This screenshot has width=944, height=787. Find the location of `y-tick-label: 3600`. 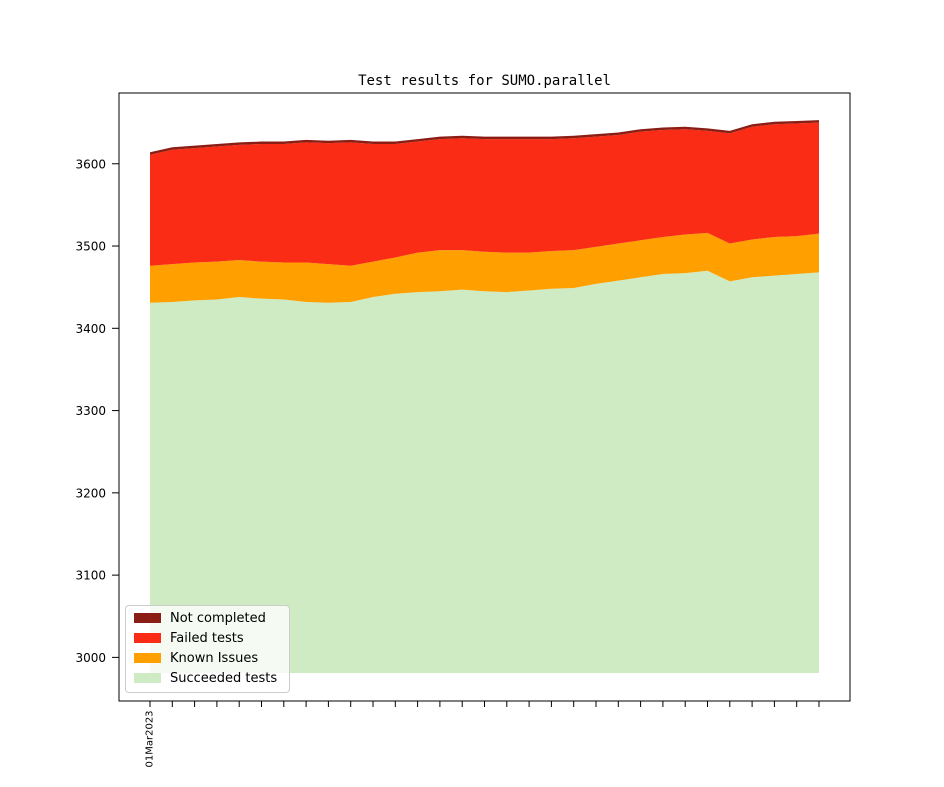

y-tick-label: 3600 is located at coordinates (90, 164).